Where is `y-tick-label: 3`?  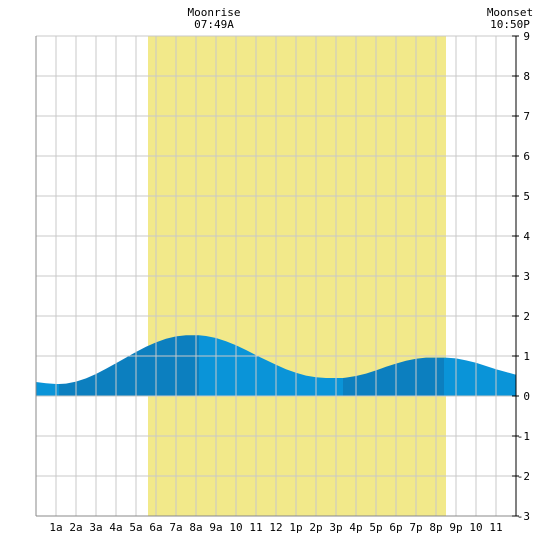
y-tick-label: 3 is located at coordinates (526, 276).